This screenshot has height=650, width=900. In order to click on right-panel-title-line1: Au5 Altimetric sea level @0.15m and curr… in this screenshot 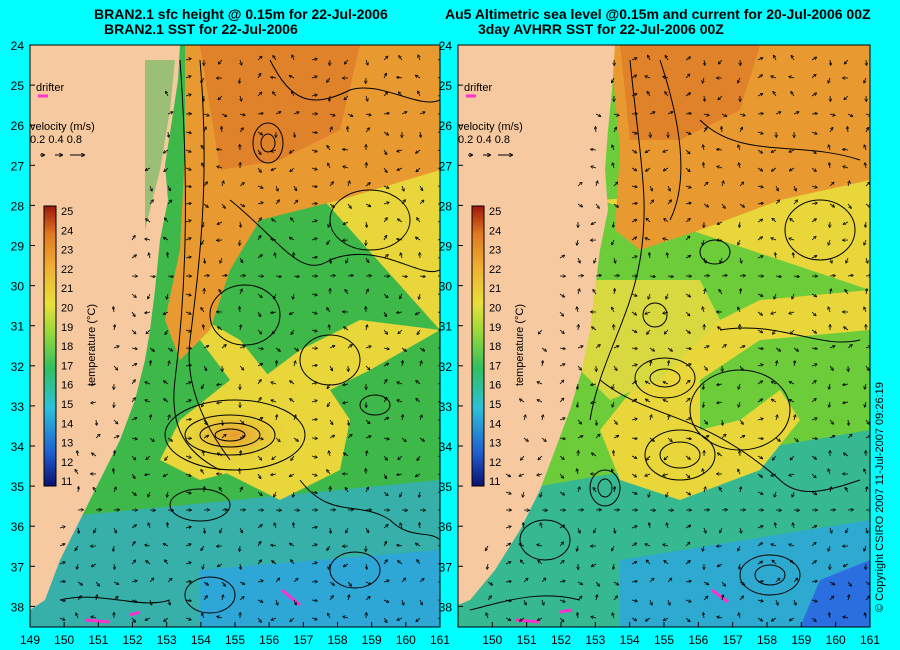, I will do `click(658, 14)`.